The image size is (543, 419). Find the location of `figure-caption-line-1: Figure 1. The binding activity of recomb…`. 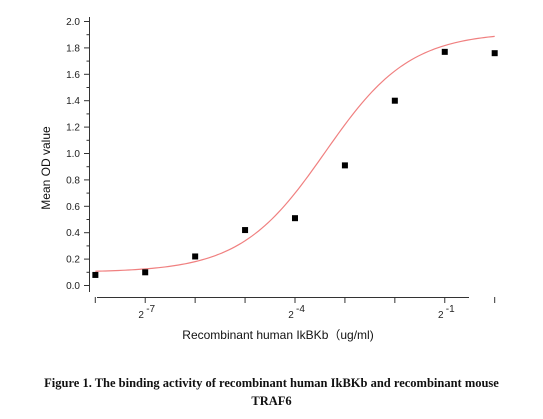

figure-caption-line-1: Figure 1. The binding activity of recomb… is located at coordinates (271, 383).